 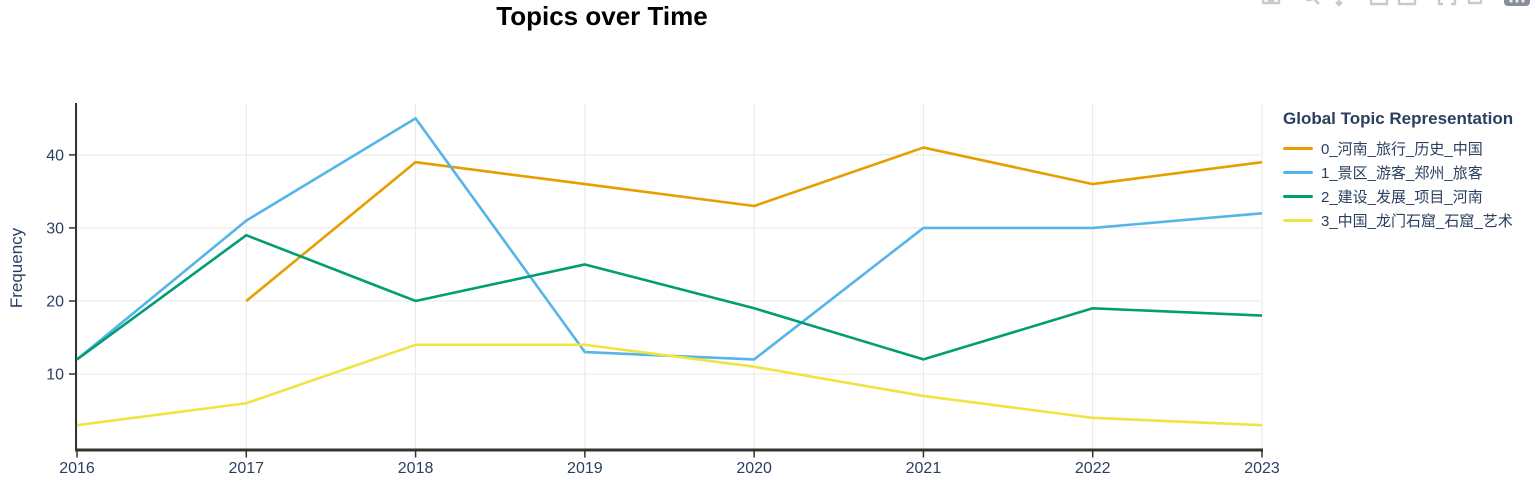 What do you see at coordinates (55, 155) in the screenshot?
I see `y-tick-label: 40` at bounding box center [55, 155].